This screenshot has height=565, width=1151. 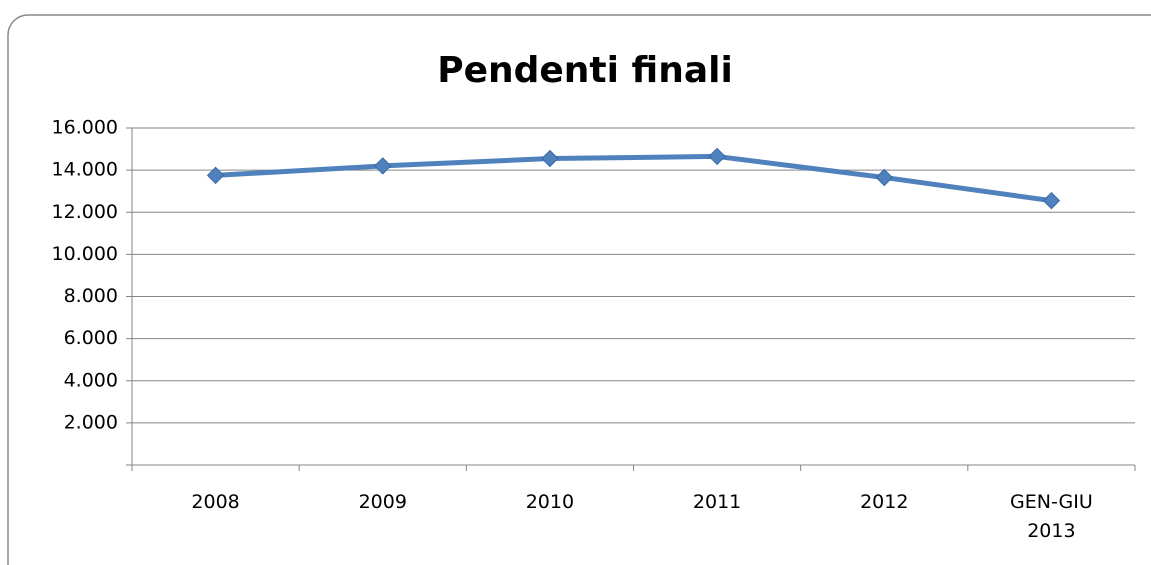 I want to click on y-tick-label: 14.000, so click(x=85, y=170).